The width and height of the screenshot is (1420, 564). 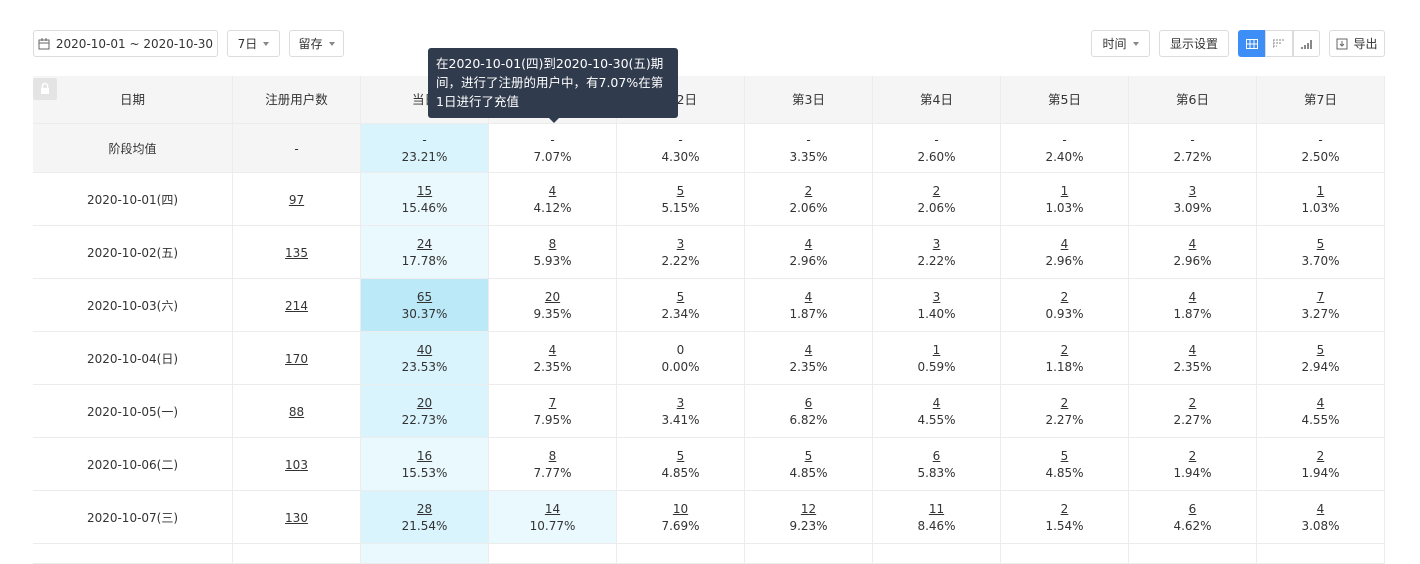 What do you see at coordinates (552, 508) in the screenshot?
I see `count: 14` at bounding box center [552, 508].